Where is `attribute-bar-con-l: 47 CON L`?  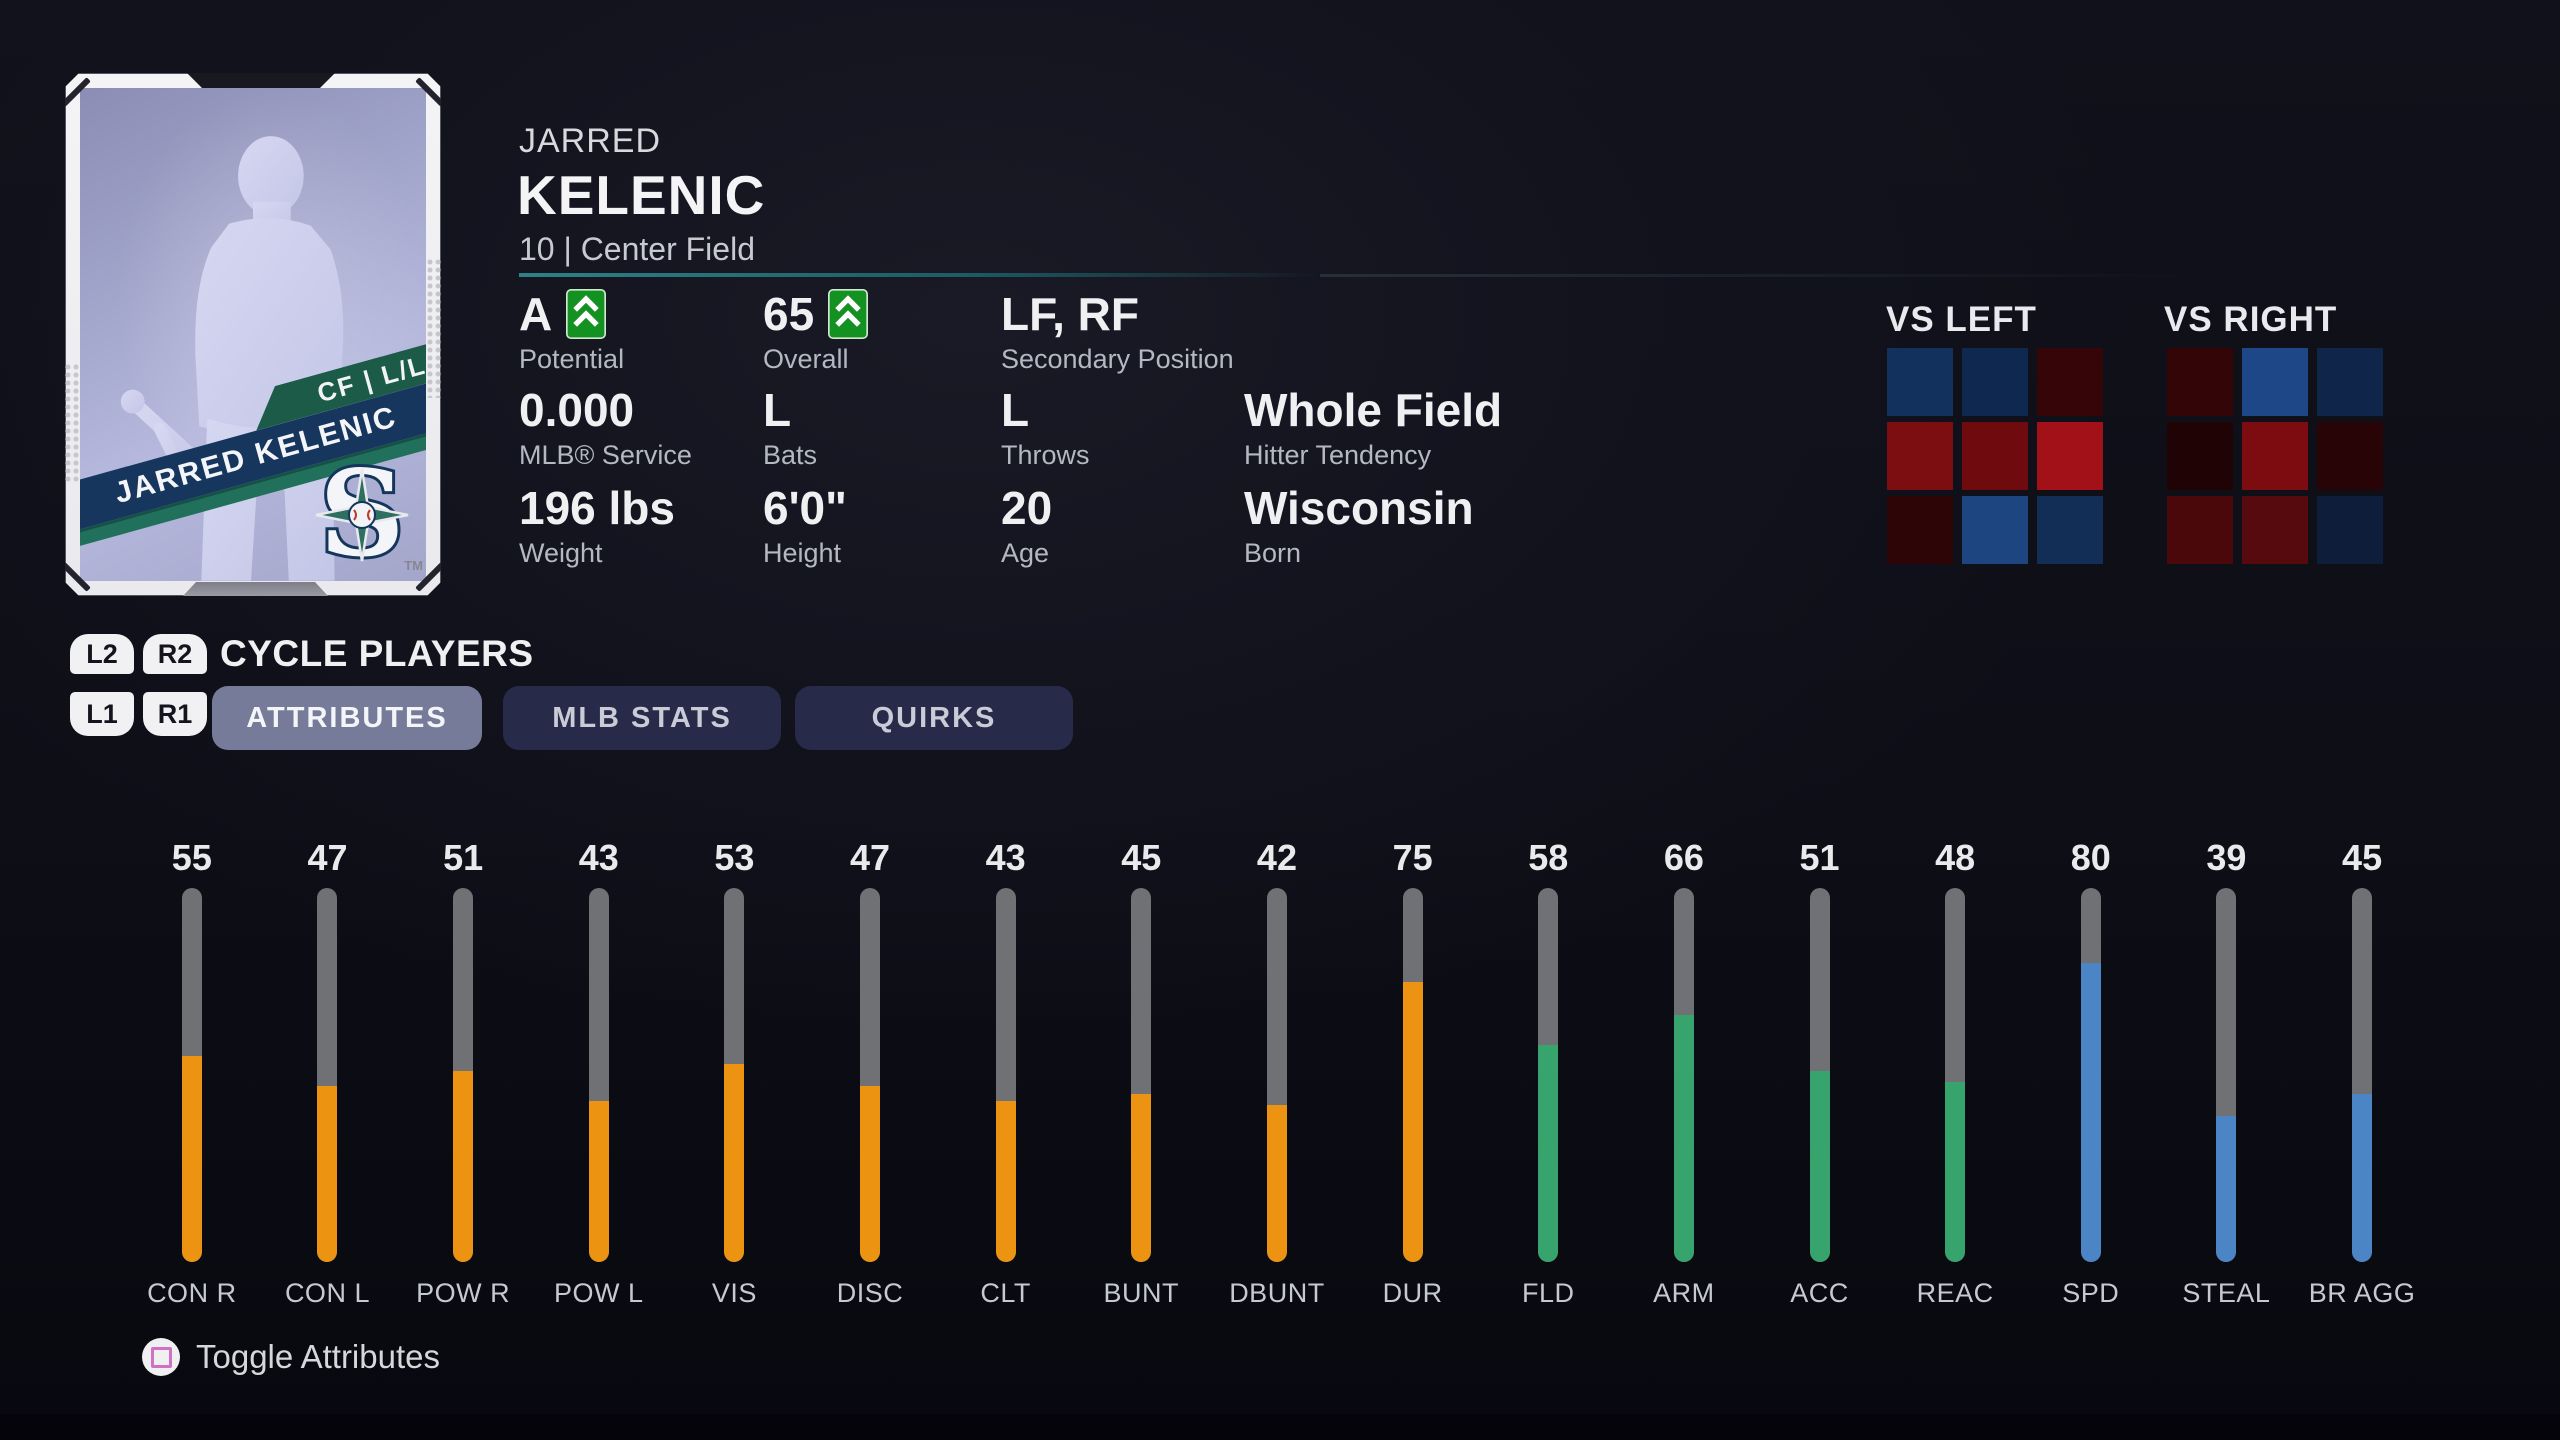
attribute-bar-con-l: 47 CON L is located at coordinates (328, 1073).